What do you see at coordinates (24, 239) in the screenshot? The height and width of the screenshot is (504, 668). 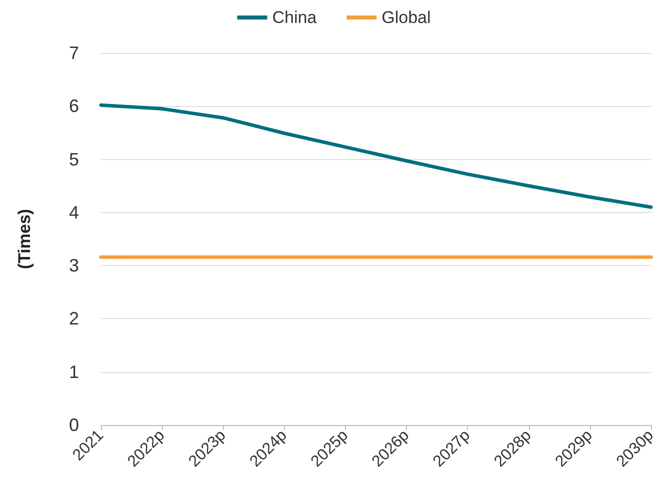 I see `y-axis-title: (Times)` at bounding box center [24, 239].